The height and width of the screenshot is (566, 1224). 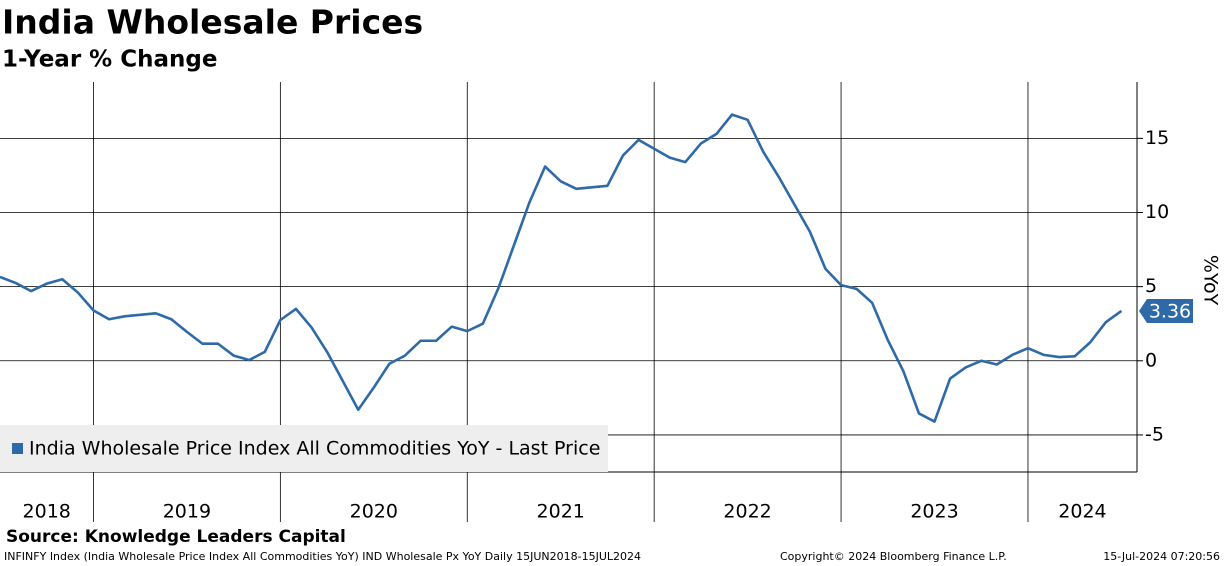 What do you see at coordinates (374, 512) in the screenshot?
I see `x-tick-label: 2020` at bounding box center [374, 512].